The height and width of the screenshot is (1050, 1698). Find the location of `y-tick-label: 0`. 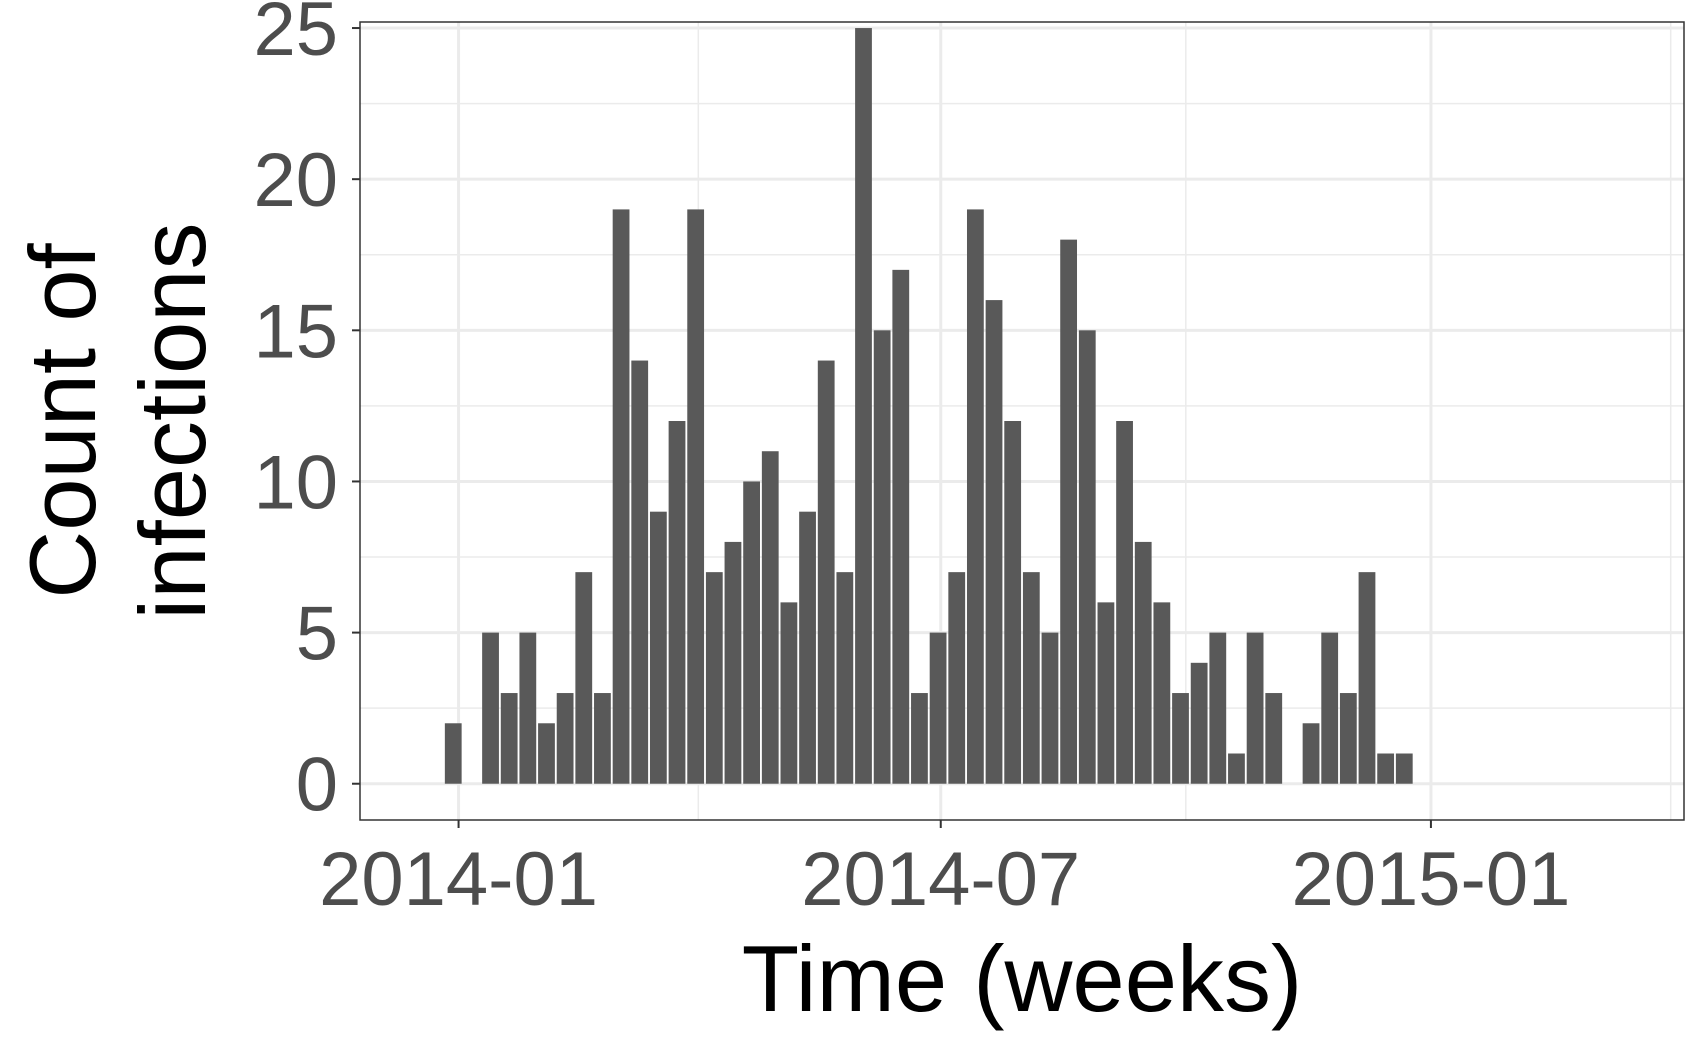

y-tick-label: 0 is located at coordinates (317, 785).